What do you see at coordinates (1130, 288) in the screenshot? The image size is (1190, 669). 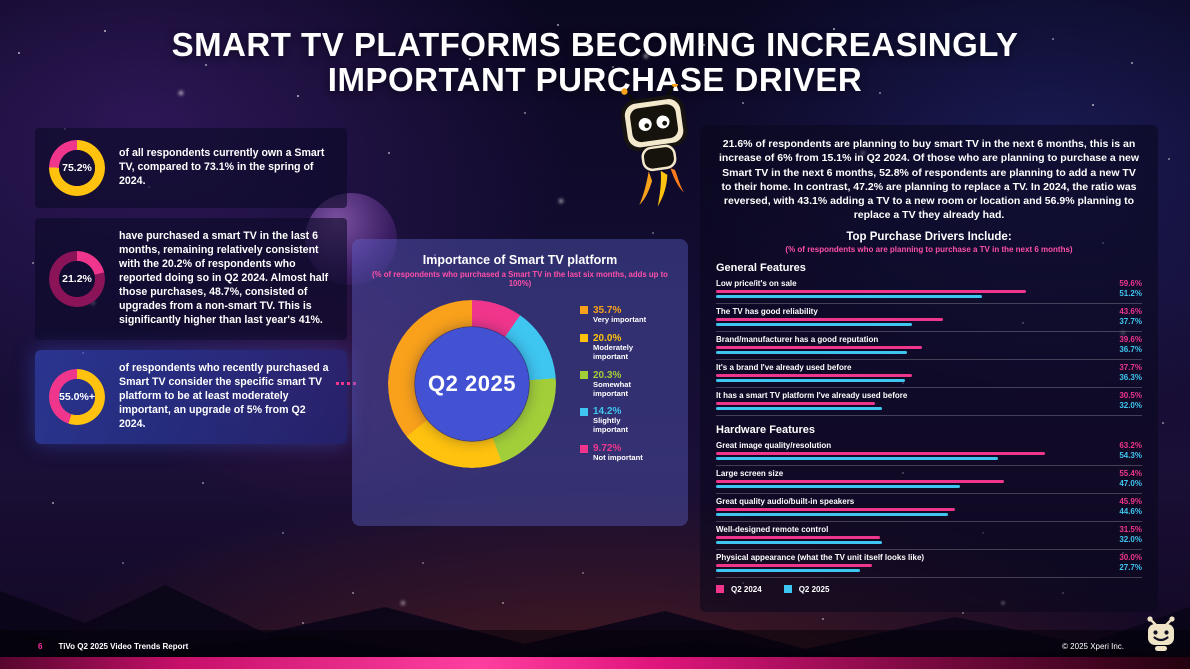 I see `bar-item-values: 59.6% 51.2%` at bounding box center [1130, 288].